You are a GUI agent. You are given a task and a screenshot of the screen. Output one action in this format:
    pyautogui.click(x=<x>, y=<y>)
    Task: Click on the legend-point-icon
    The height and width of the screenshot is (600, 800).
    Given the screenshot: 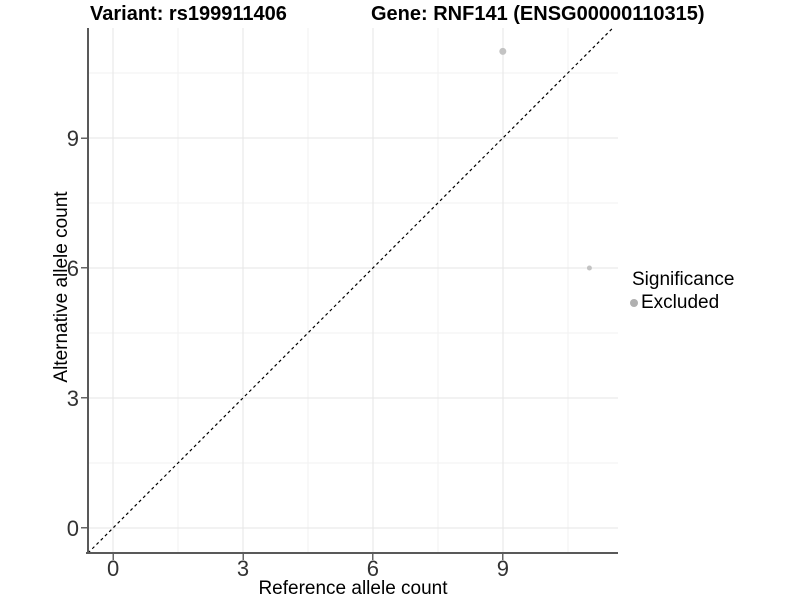 What is the action you would take?
    pyautogui.click(x=634, y=303)
    